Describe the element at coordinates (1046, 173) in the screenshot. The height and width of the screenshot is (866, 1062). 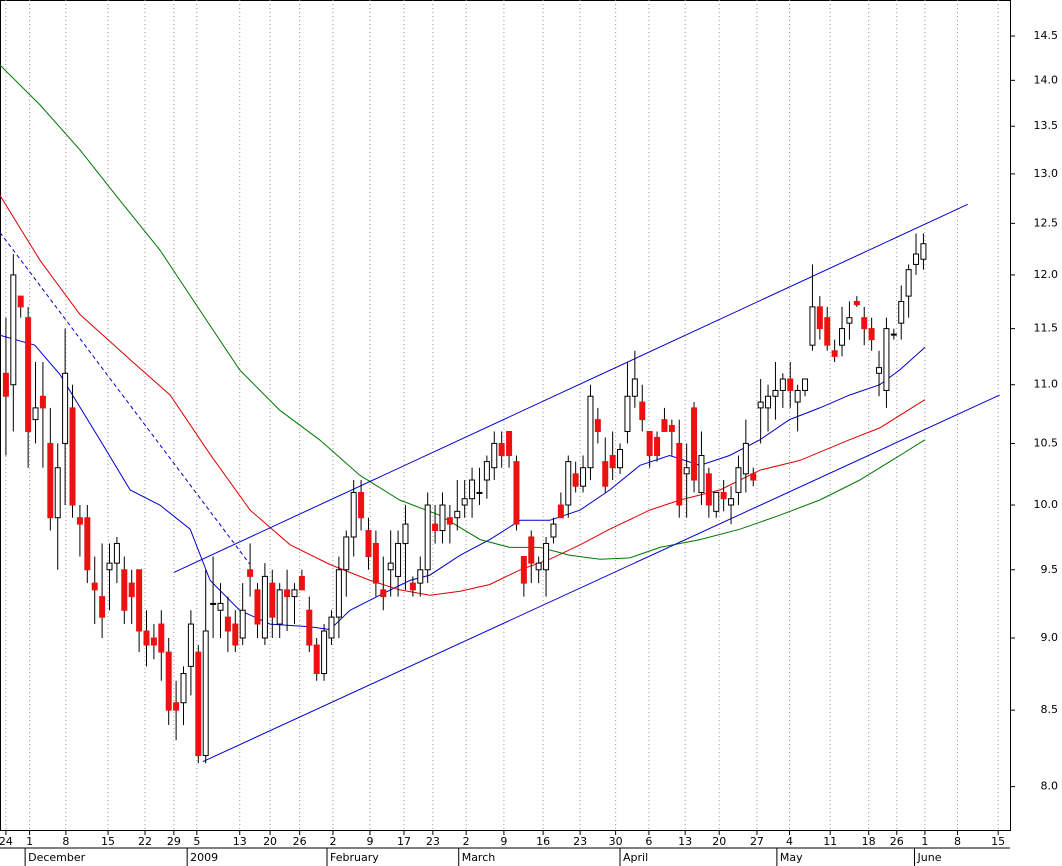
I see `y-tick-label: 13.0` at that location.